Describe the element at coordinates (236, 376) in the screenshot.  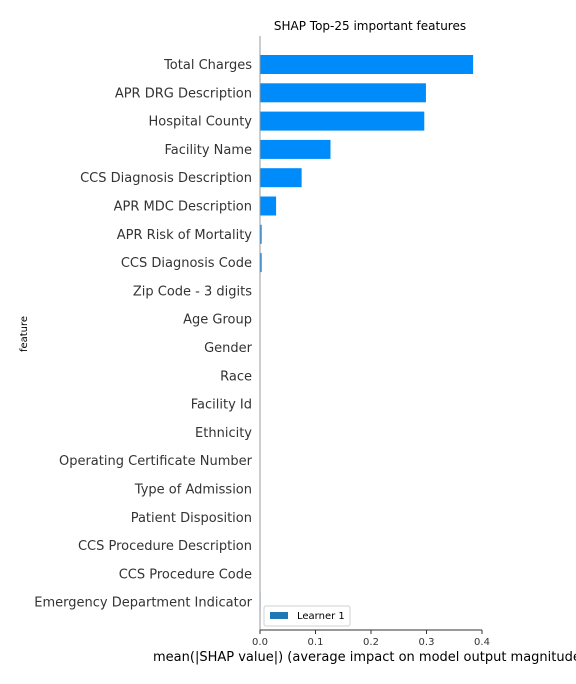
I see `y-tick-label: Race` at that location.